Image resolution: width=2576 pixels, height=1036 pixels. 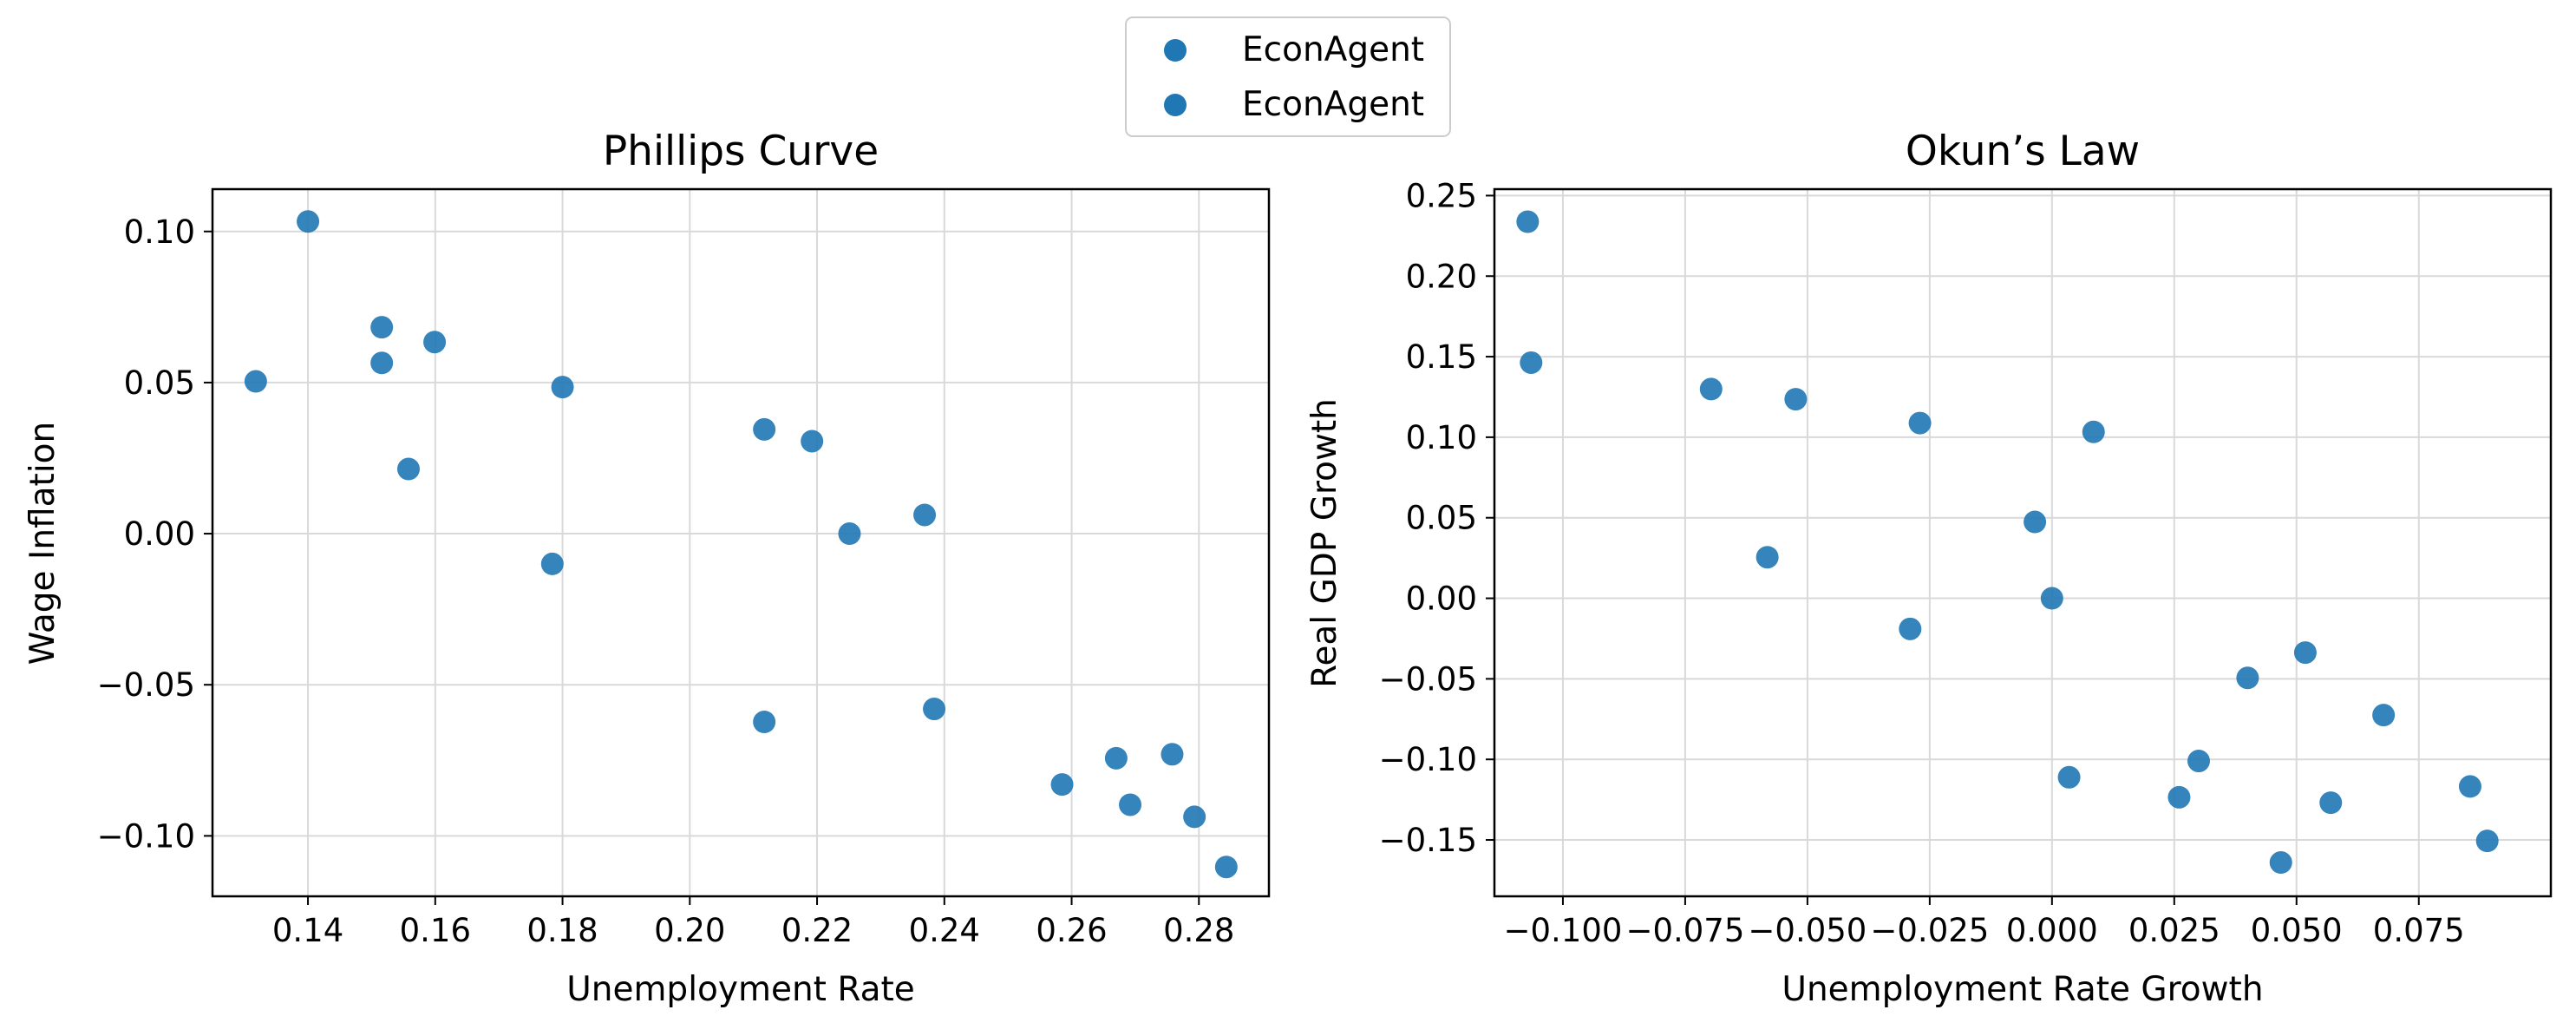 I want to click on x-tick-label: 0.000, so click(x=2052, y=930).